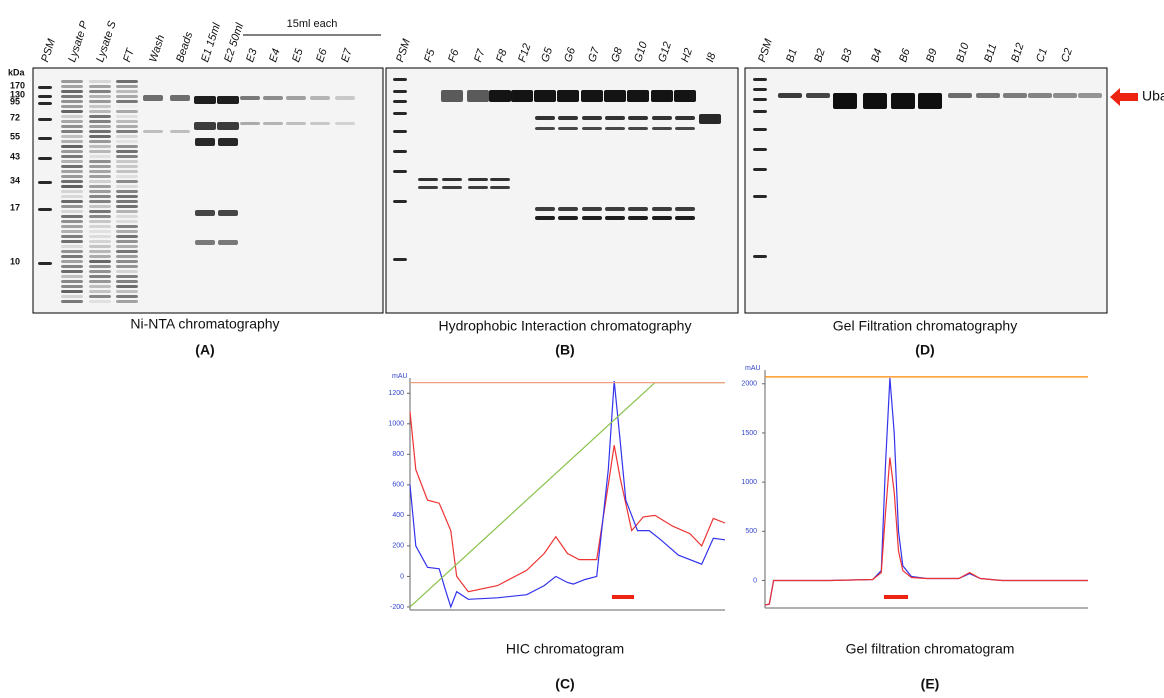 This screenshot has height=698, width=1164. I want to click on lane-label: B3, so click(847, 54).